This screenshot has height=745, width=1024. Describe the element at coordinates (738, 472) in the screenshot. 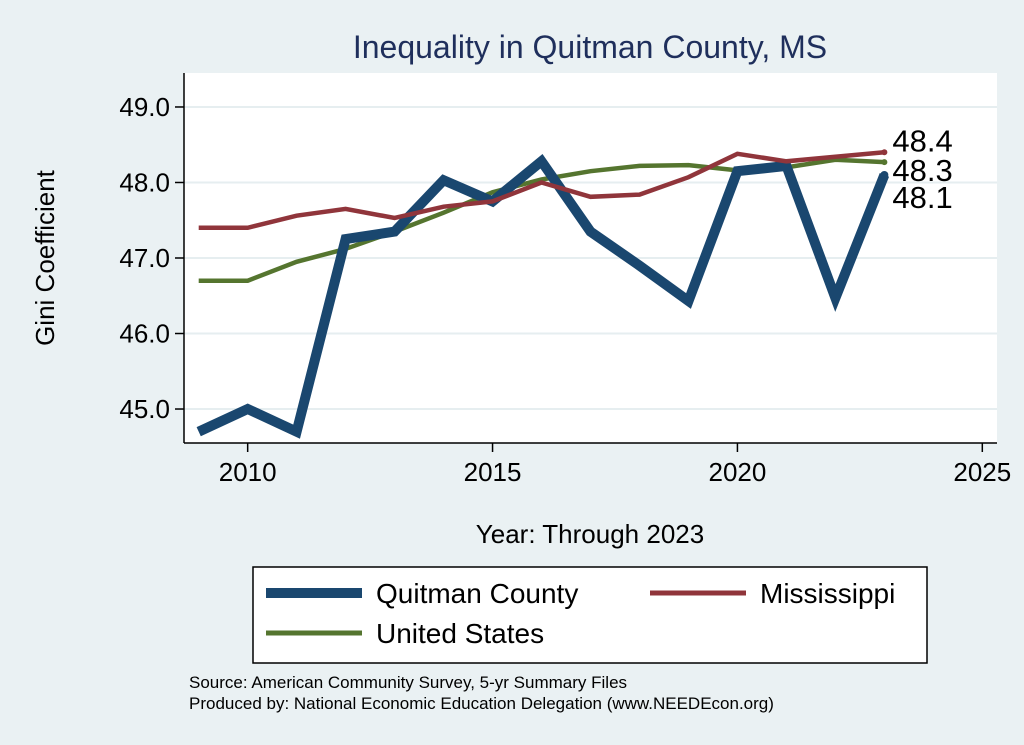

I see `x-tick-label: 2020` at that location.